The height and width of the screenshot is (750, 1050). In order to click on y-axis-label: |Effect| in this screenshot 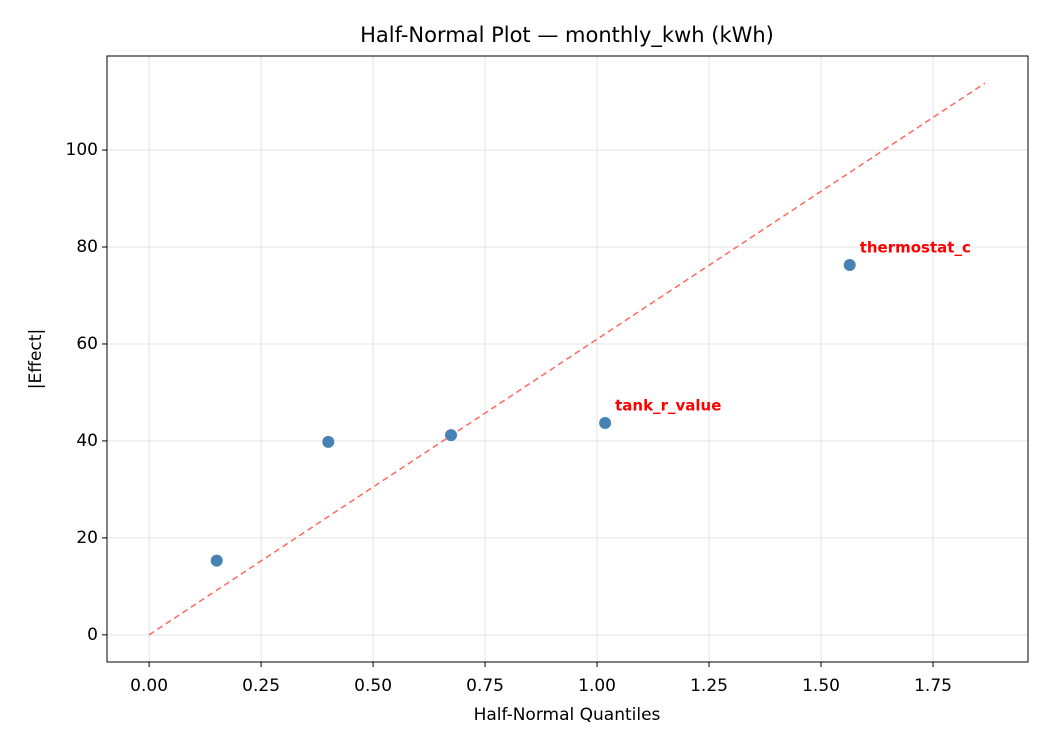, I will do `click(36, 359)`.